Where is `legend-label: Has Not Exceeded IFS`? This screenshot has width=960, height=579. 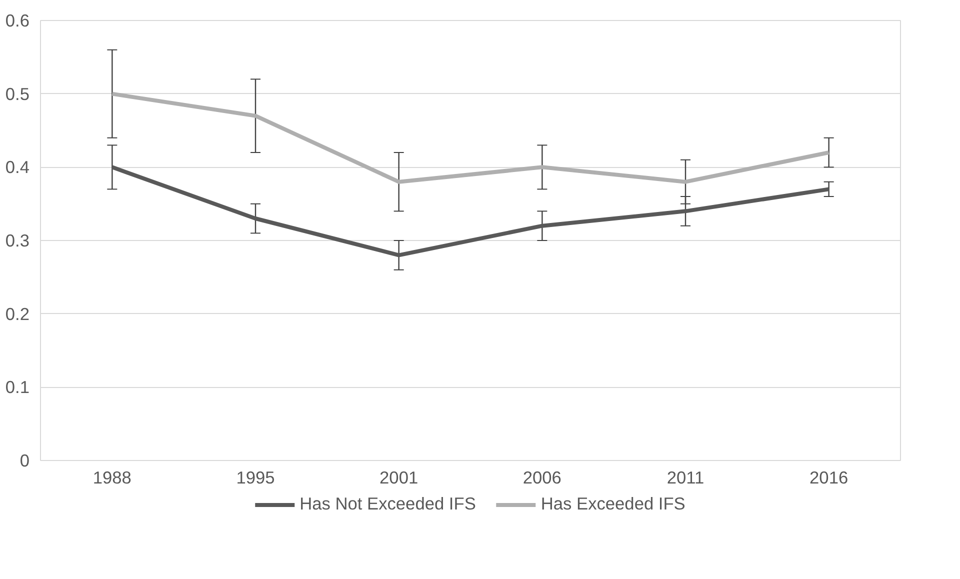 legend-label: Has Not Exceeded IFS is located at coordinates (388, 504).